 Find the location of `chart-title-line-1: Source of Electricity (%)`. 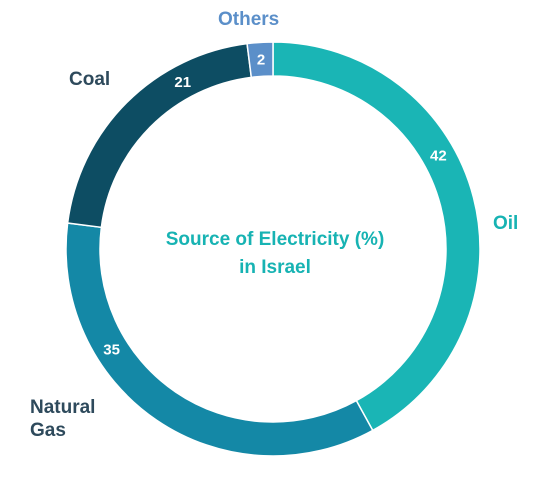

chart-title-line-1: Source of Electricity (%) is located at coordinates (275, 239).